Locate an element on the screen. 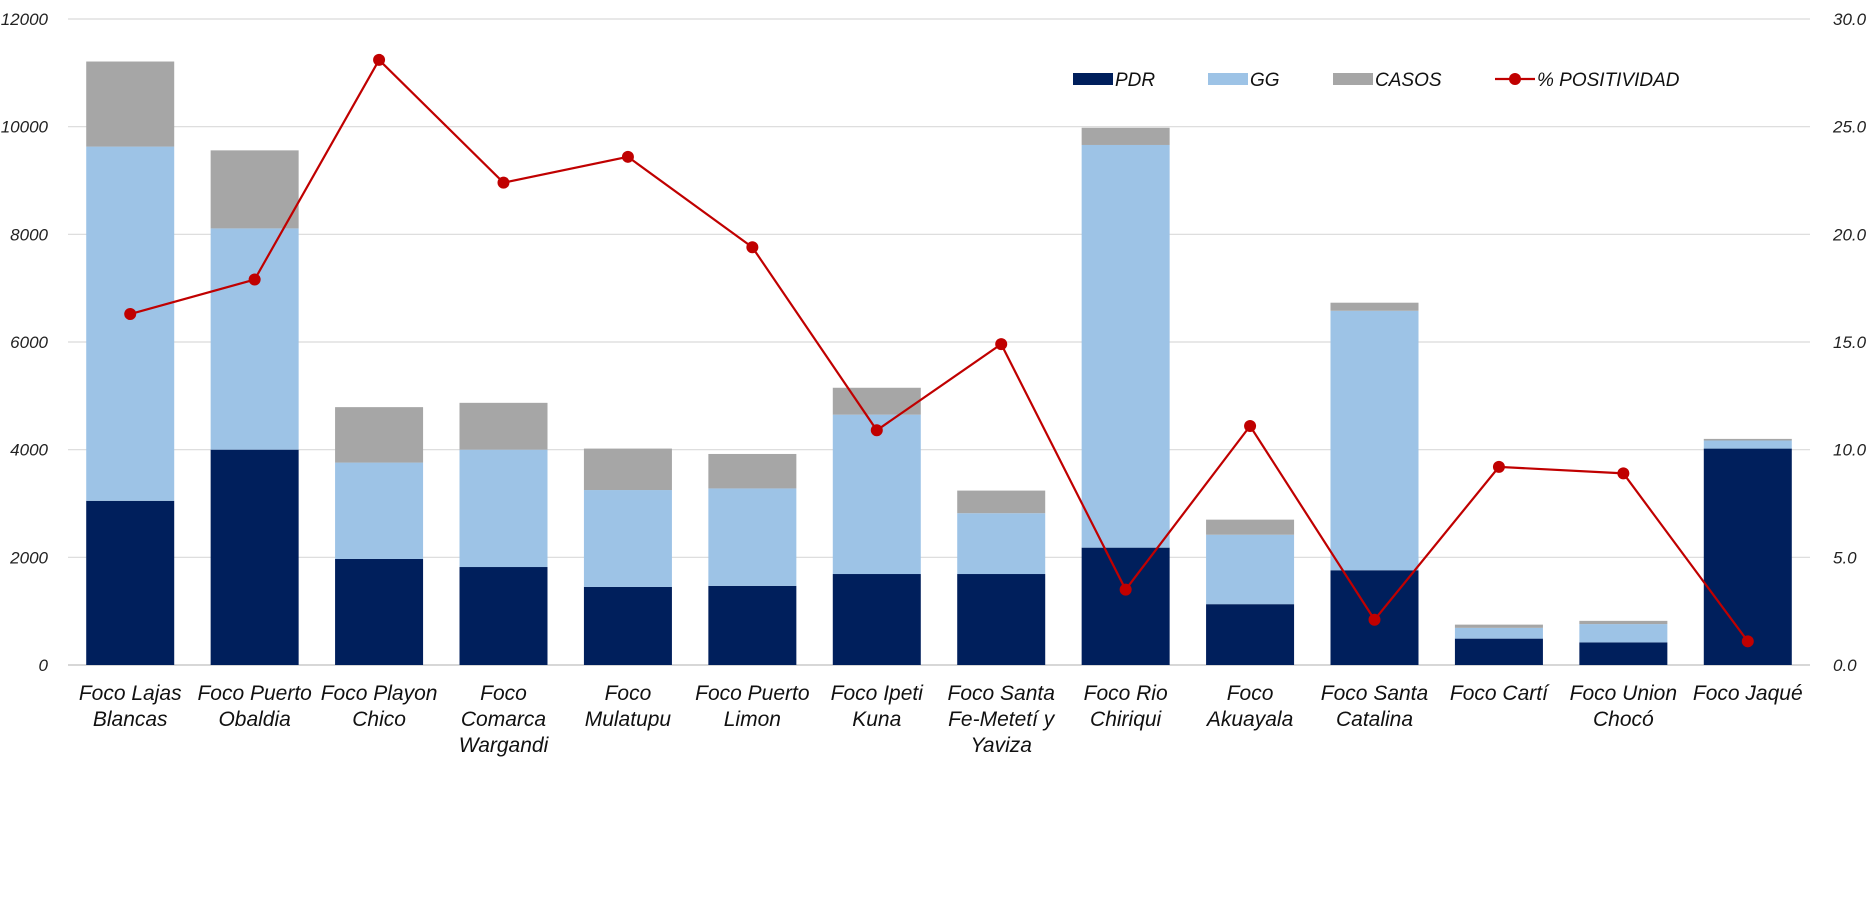 This screenshot has height=903, width=1875. x-tick-label: Foco Jaqué is located at coordinates (1748, 693).